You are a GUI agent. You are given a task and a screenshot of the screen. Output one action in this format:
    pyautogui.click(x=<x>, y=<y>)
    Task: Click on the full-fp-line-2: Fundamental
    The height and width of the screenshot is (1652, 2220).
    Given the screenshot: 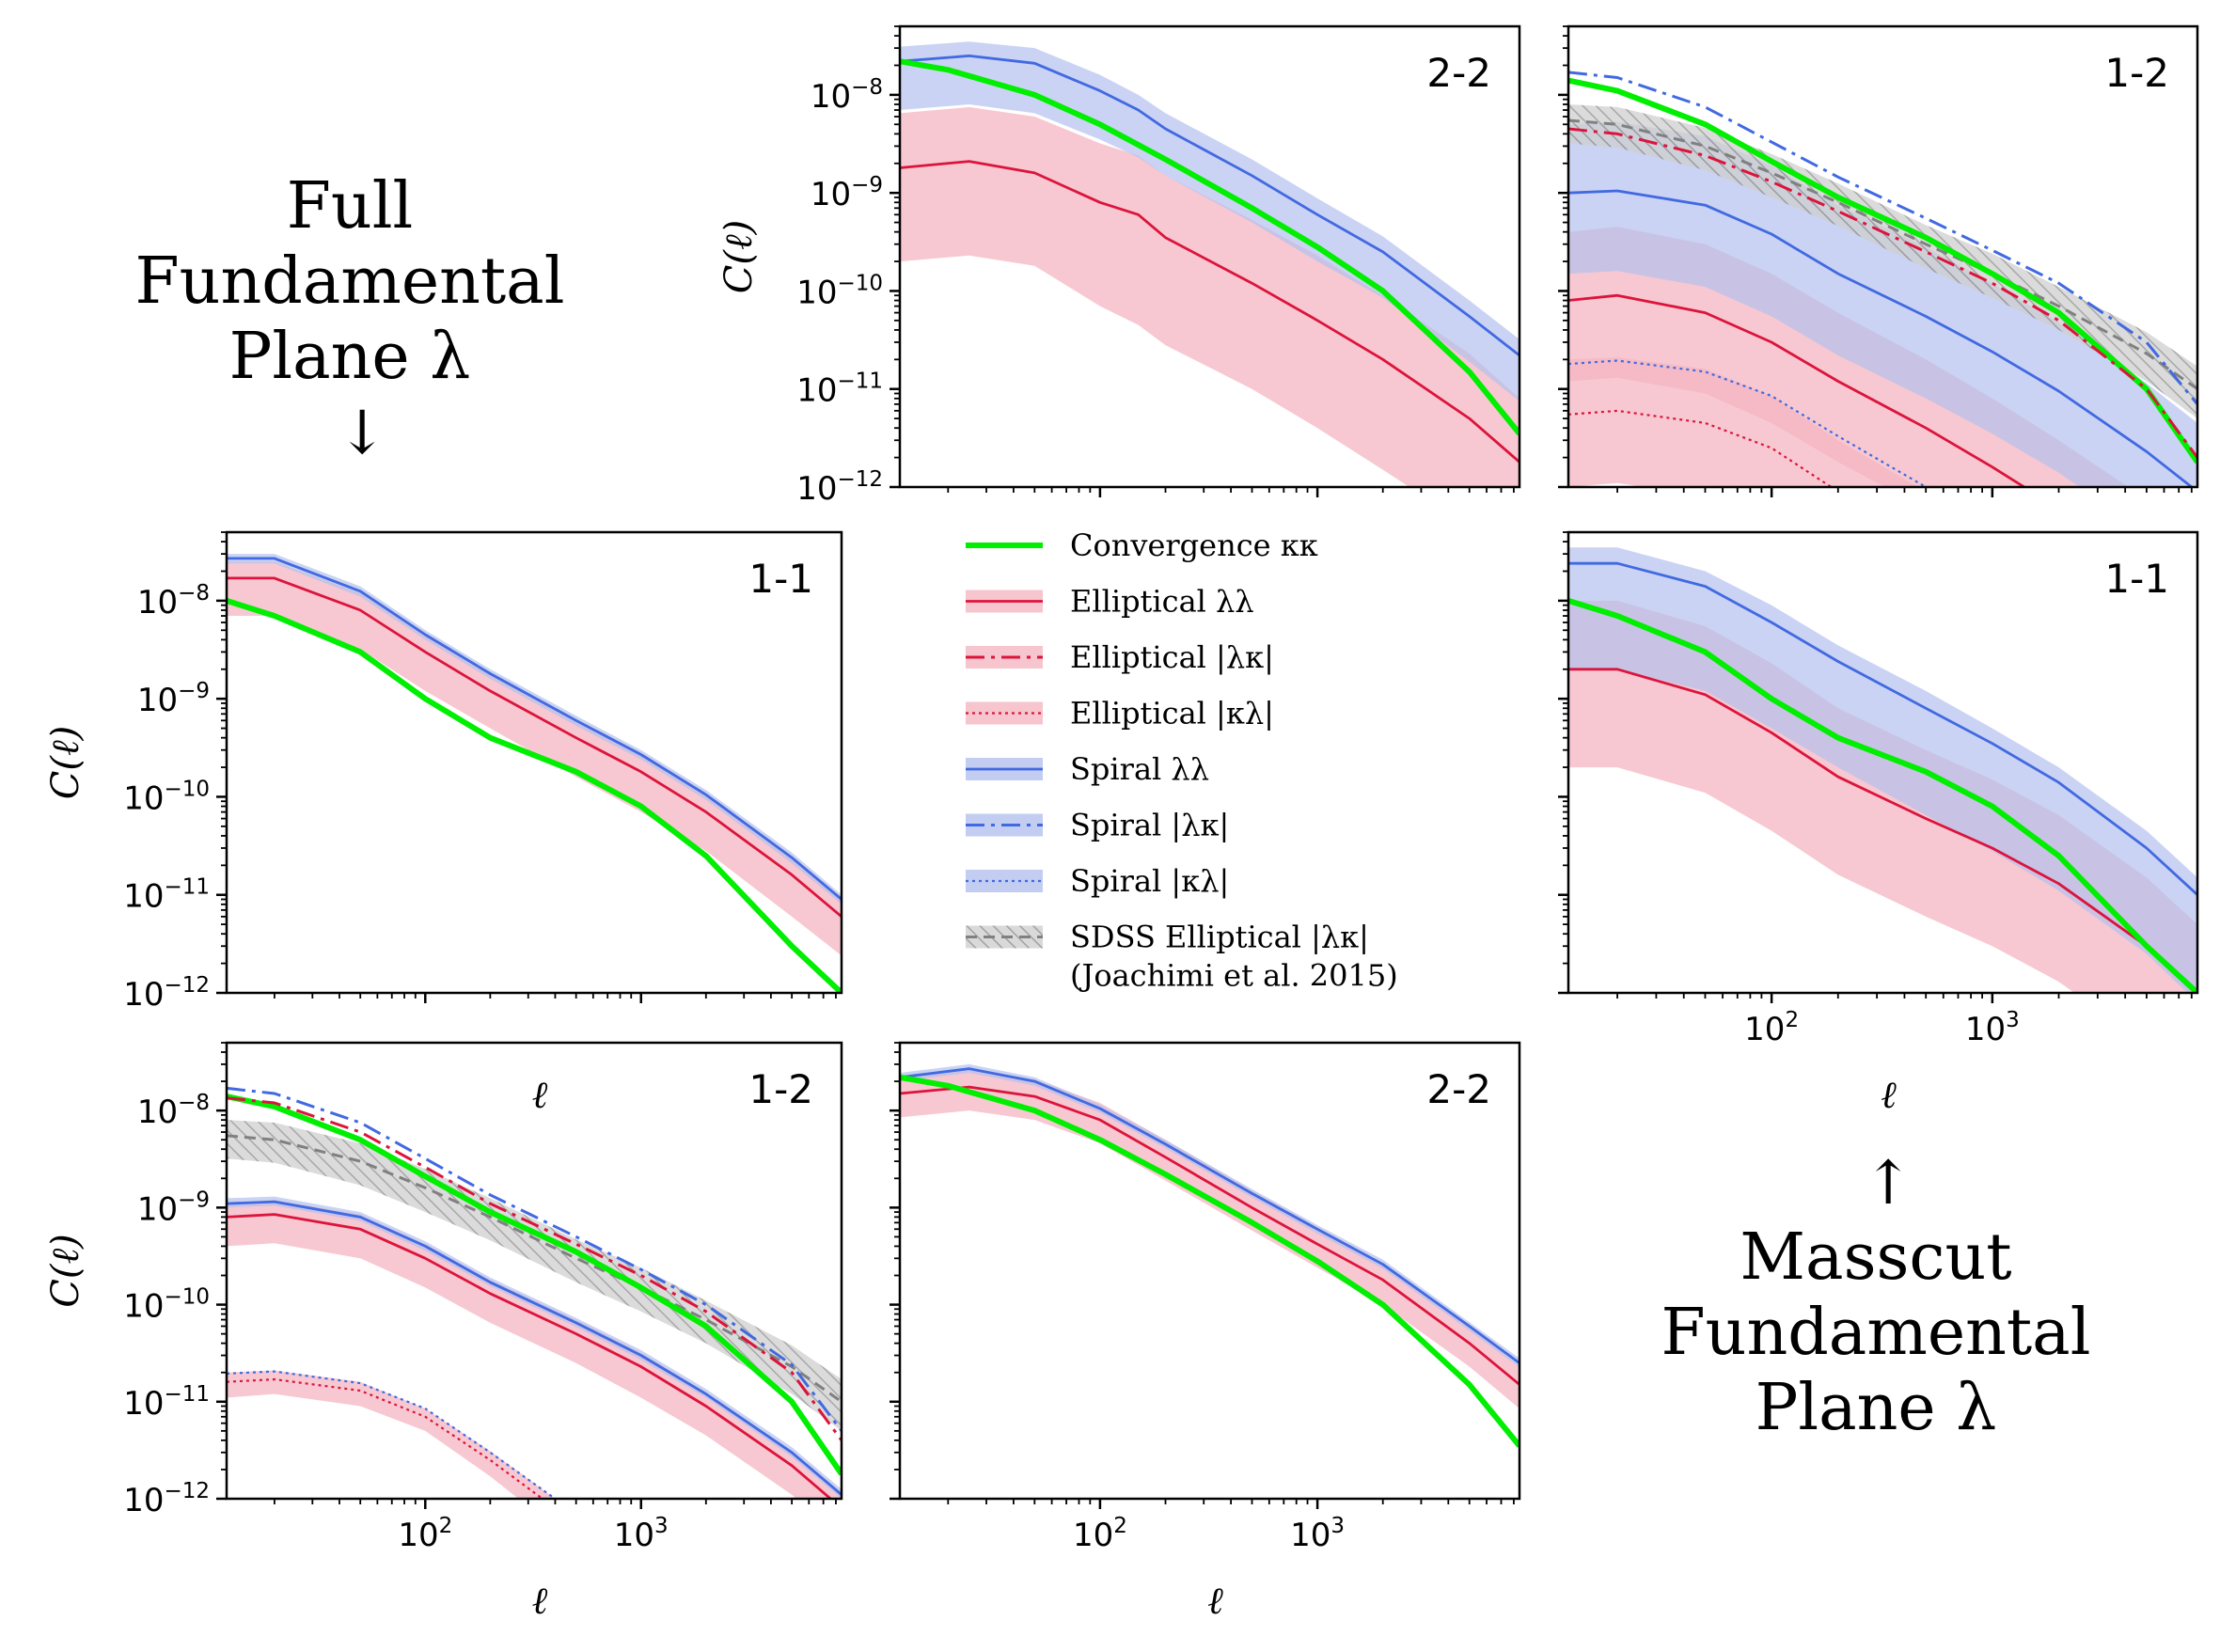 What is the action you would take?
    pyautogui.click(x=350, y=282)
    